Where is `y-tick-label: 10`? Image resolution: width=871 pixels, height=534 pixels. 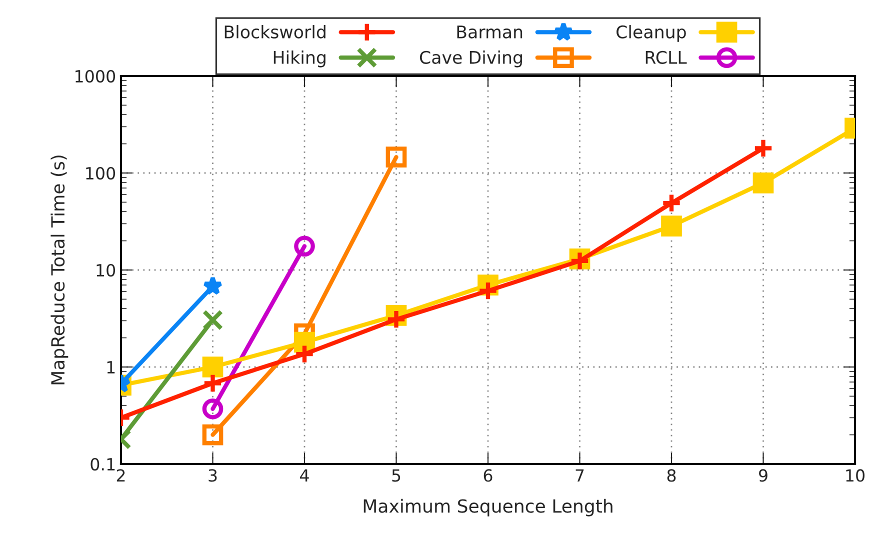
y-tick-label: 10 is located at coordinates (106, 270).